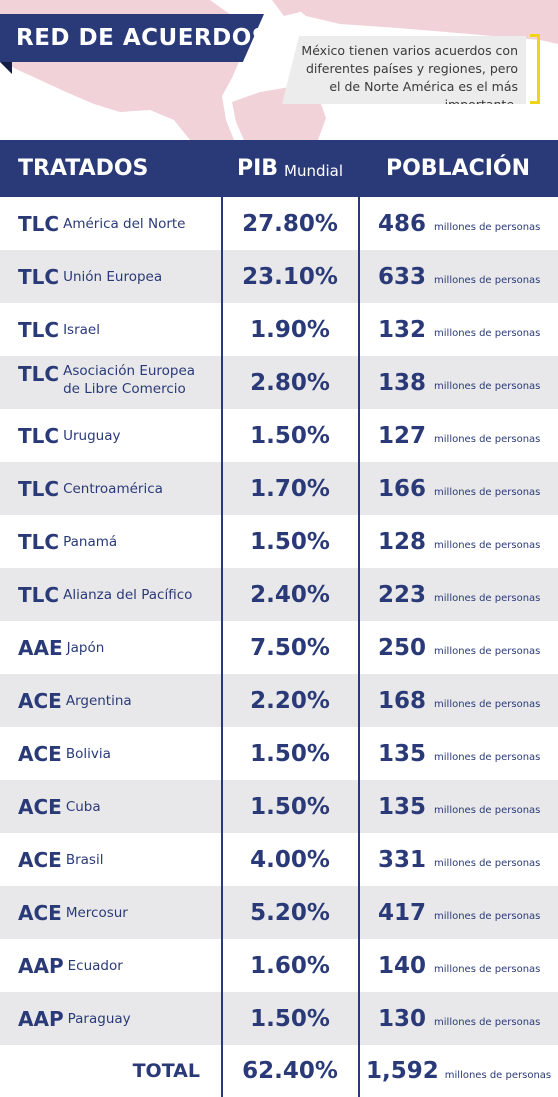 The height and width of the screenshot is (1097, 558). What do you see at coordinates (142, 38) in the screenshot?
I see `page-title: RED DE ACUERDOS` at bounding box center [142, 38].